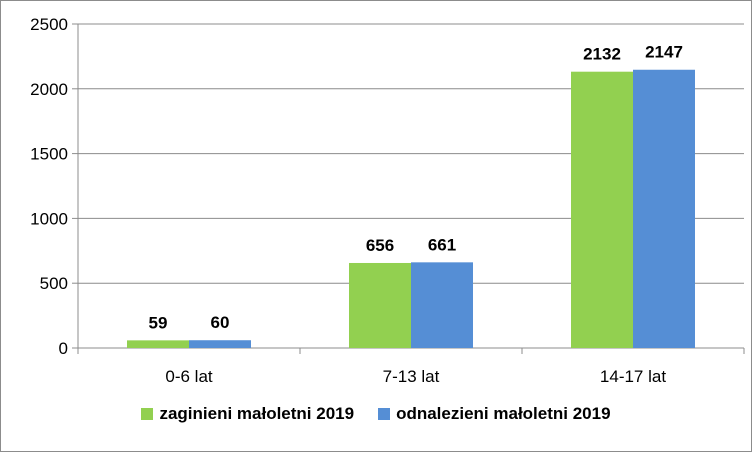  I want to click on data-label-s1-1: 59, so click(158, 322).